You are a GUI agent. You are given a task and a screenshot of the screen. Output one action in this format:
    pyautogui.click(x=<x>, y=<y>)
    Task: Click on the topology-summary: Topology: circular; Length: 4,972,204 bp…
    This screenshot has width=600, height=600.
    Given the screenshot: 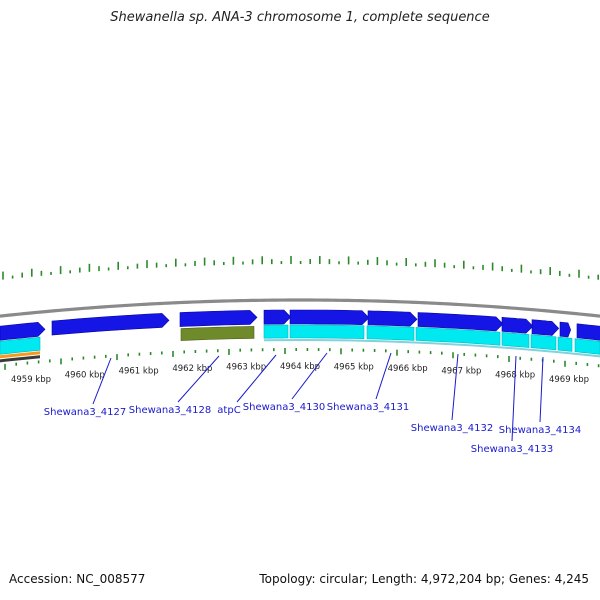 What is the action you would take?
    pyautogui.click(x=424, y=579)
    